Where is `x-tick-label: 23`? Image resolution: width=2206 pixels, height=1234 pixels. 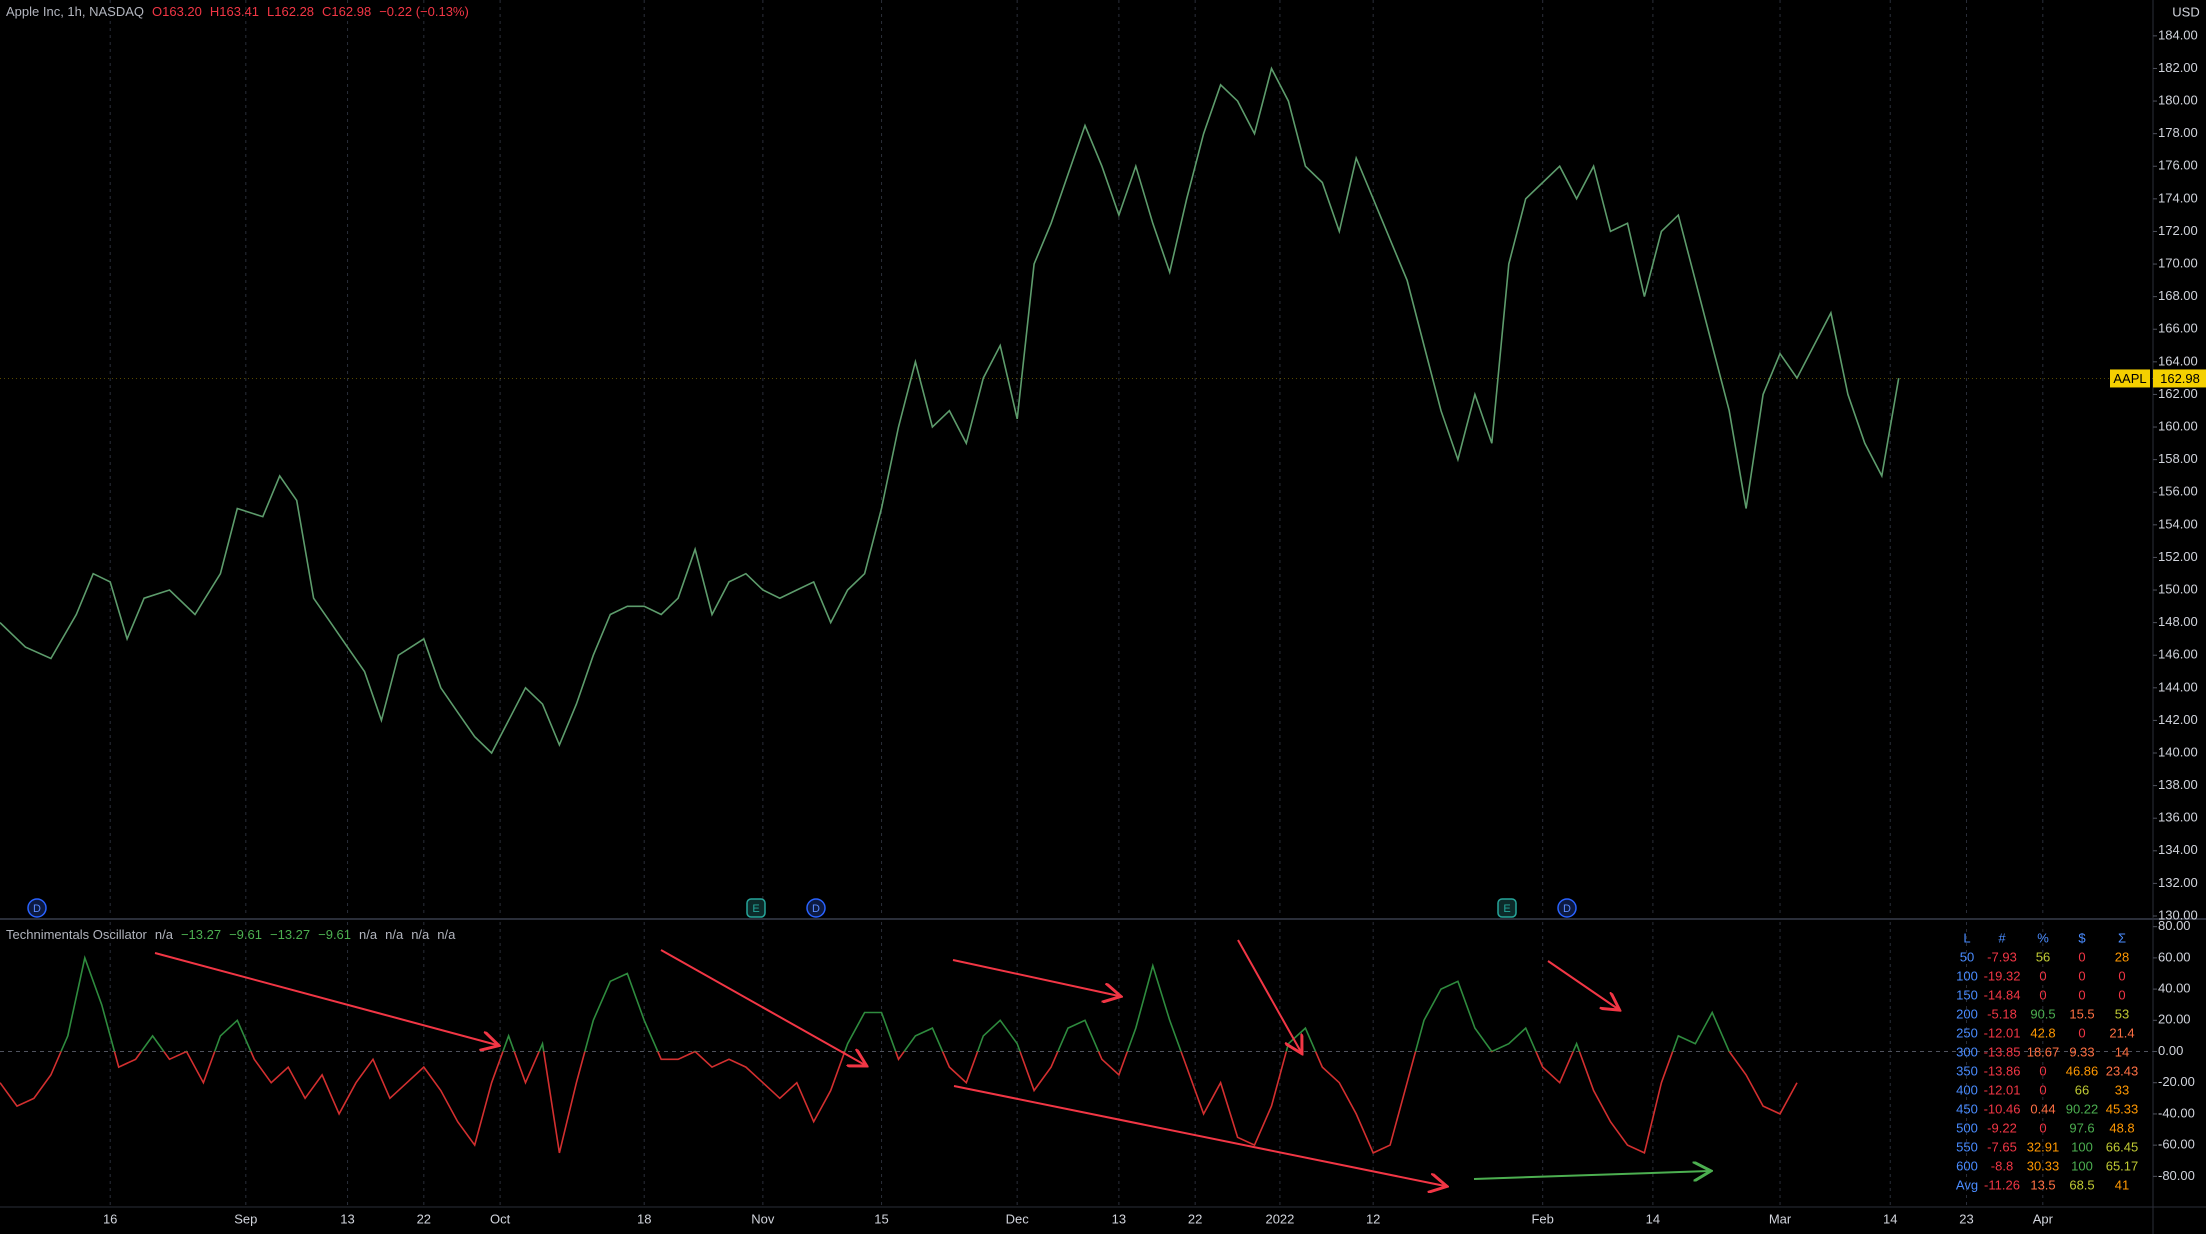 x-tick-label: 23 is located at coordinates (1966, 1218).